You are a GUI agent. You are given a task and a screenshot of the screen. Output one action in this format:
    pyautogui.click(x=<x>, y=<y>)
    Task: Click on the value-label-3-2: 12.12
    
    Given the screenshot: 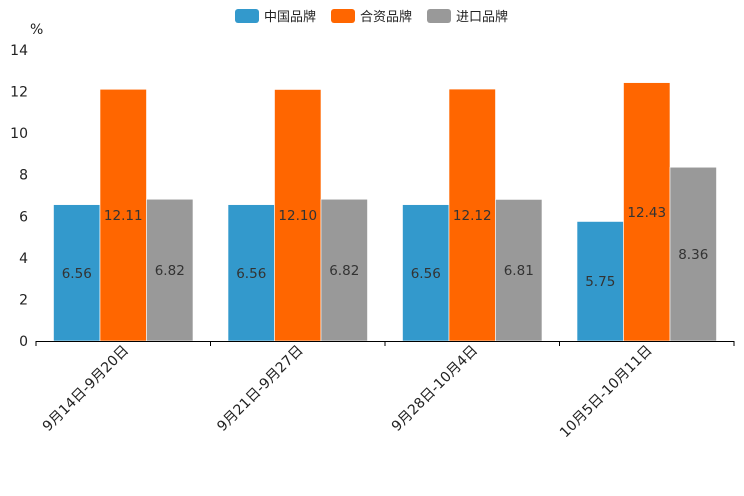 What is the action you would take?
    pyautogui.click(x=472, y=216)
    